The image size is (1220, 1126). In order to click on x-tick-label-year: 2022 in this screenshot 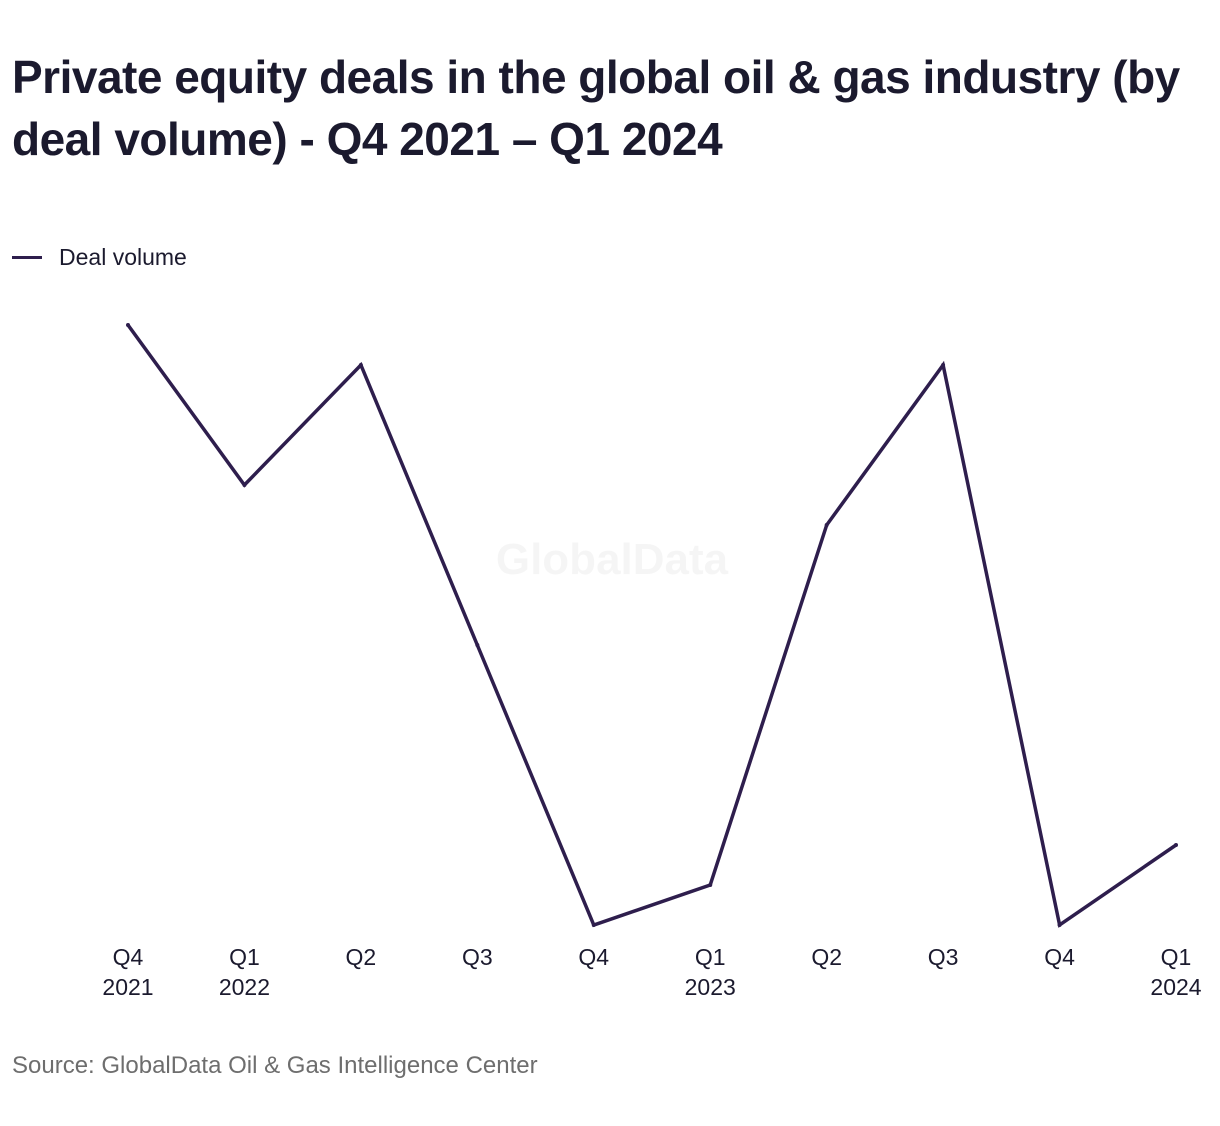, I will do `click(244, 987)`.